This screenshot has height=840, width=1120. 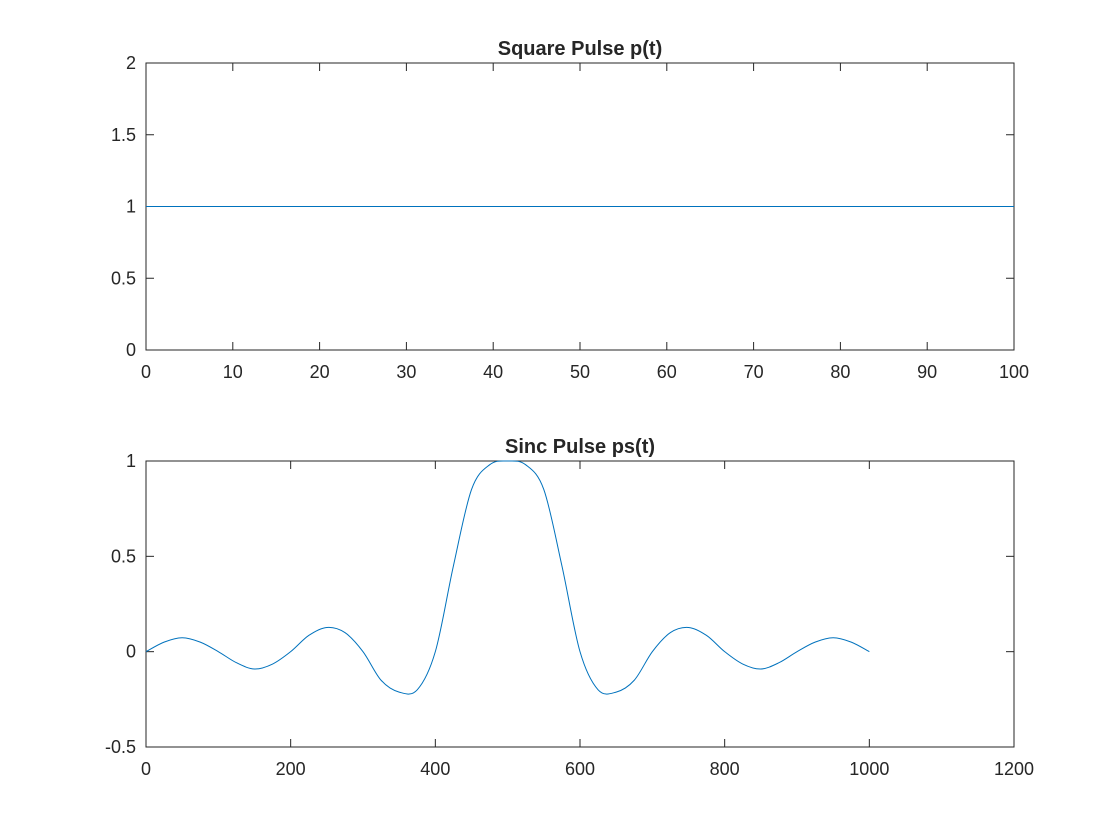 What do you see at coordinates (580, 49) in the screenshot?
I see `square-pulse-title: Square Pulse p(t)` at bounding box center [580, 49].